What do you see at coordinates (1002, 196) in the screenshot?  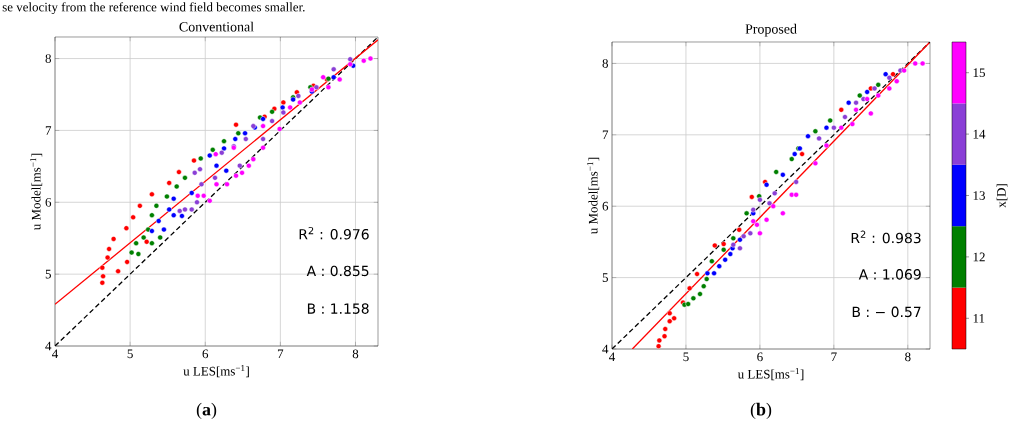 I see `color-bar-title: x[D]` at bounding box center [1002, 196].